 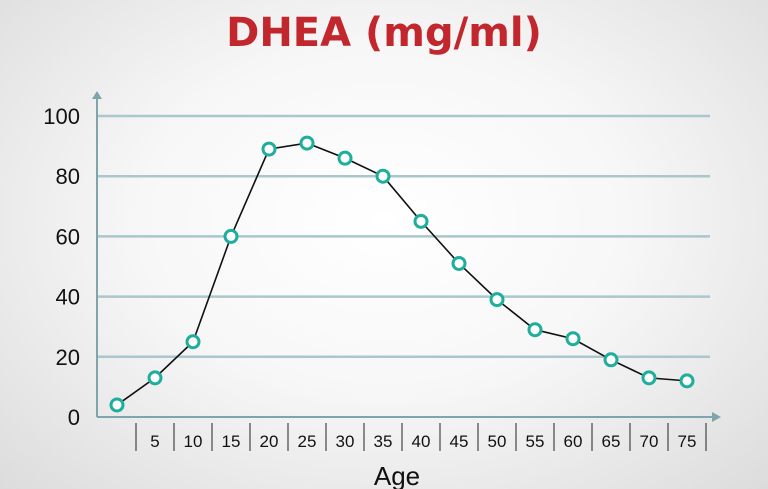 I want to click on x-tick-label: 70, so click(x=649, y=441).